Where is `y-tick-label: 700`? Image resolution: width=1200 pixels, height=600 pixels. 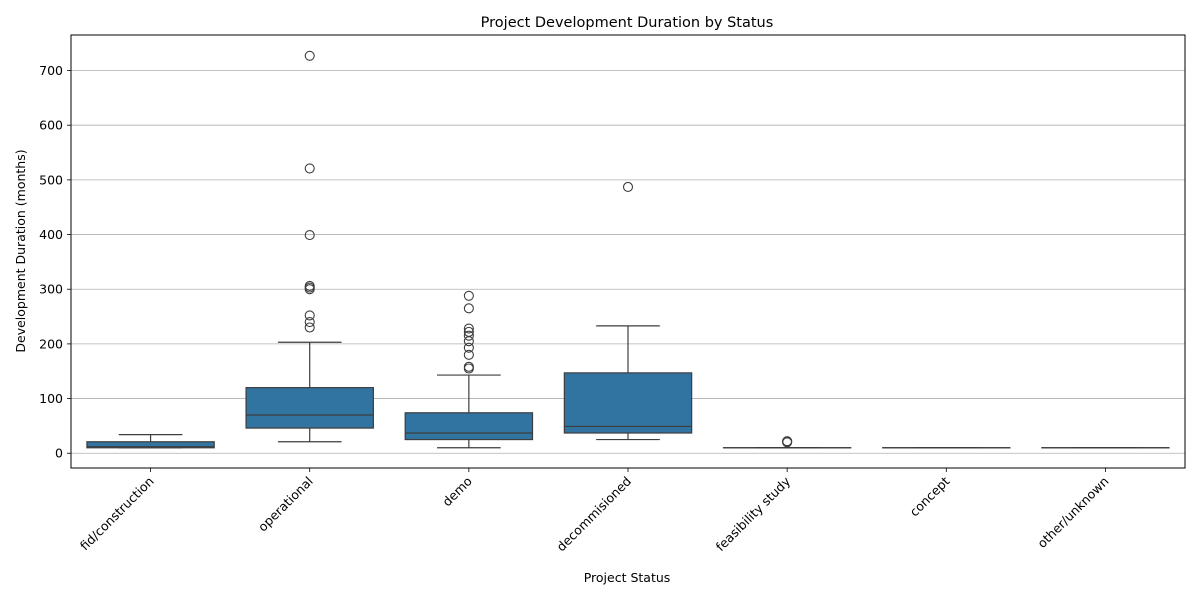 y-tick-label: 700 is located at coordinates (51, 70).